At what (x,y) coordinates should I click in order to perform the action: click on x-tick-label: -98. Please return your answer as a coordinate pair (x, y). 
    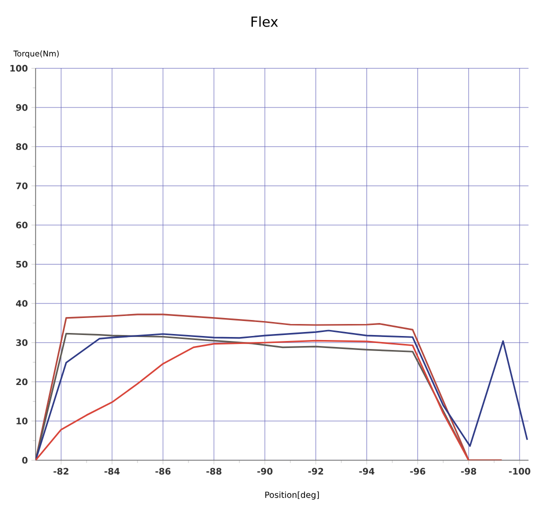
    Looking at the image, I should click on (468, 471).